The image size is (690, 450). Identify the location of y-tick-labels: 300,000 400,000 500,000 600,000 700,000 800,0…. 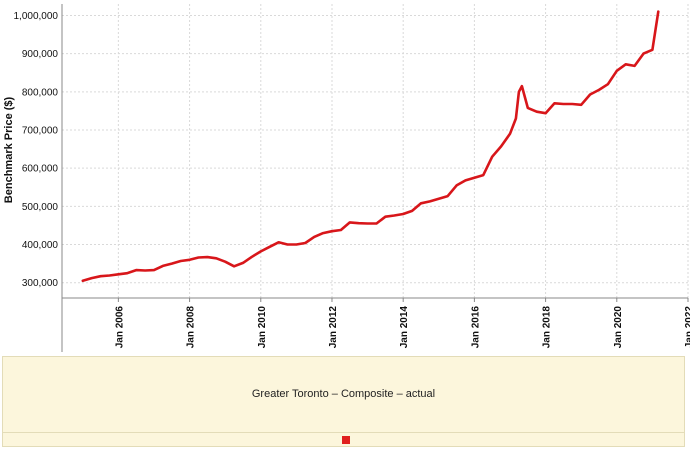
(36, 150).